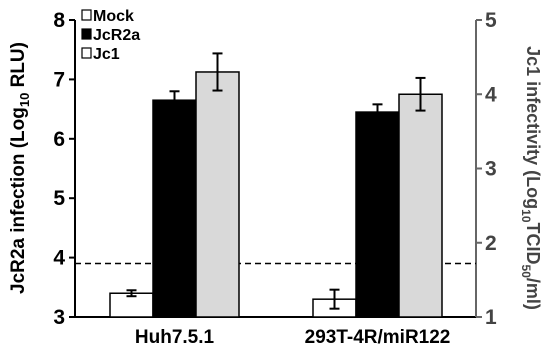 This screenshot has height=356, width=546. I want to click on legend-swatch-jcr2a, so click(86, 34).